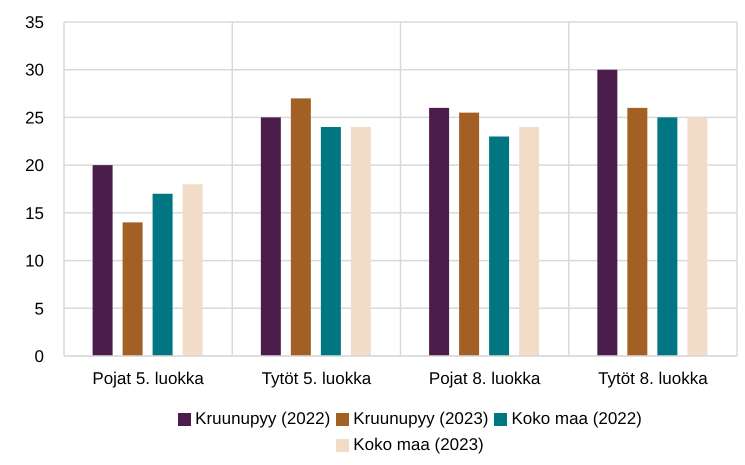  Describe the element at coordinates (317, 378) in the screenshot. I see `x-tick-label: Tytöt 5. luokka` at that location.